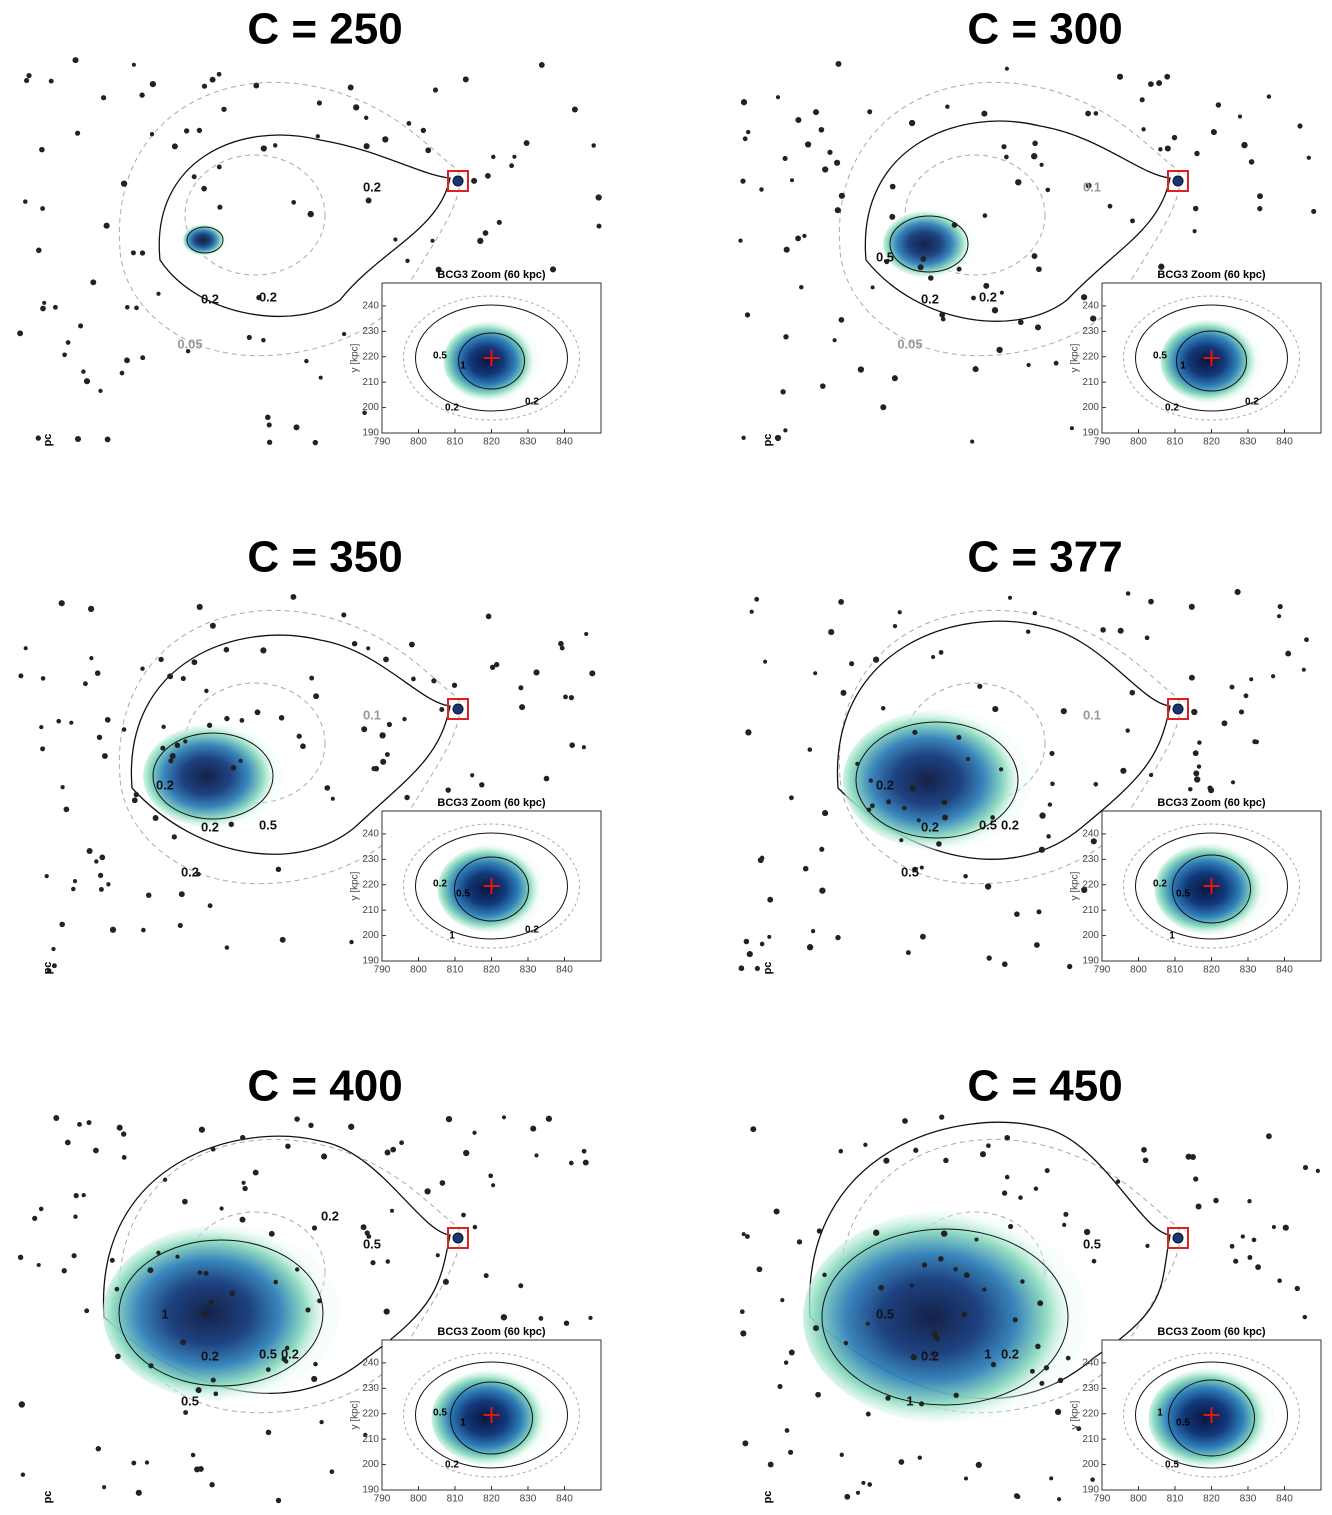  I want to click on contour-label: 0.5, so click(885, 256).